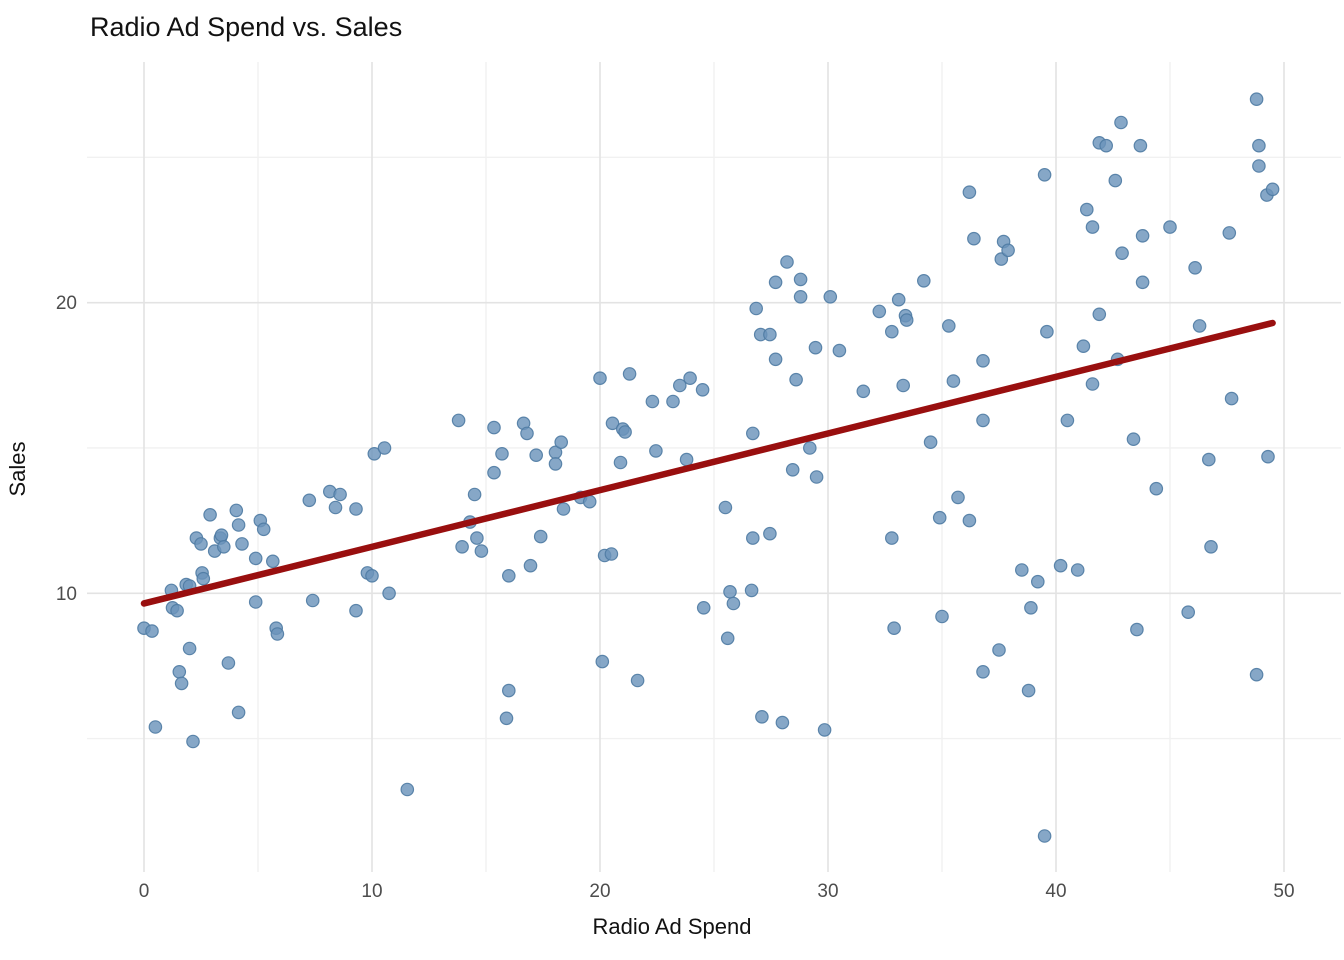 Image resolution: width=1344 pixels, height=960 pixels. I want to click on y-tick-label: 20, so click(66, 303).